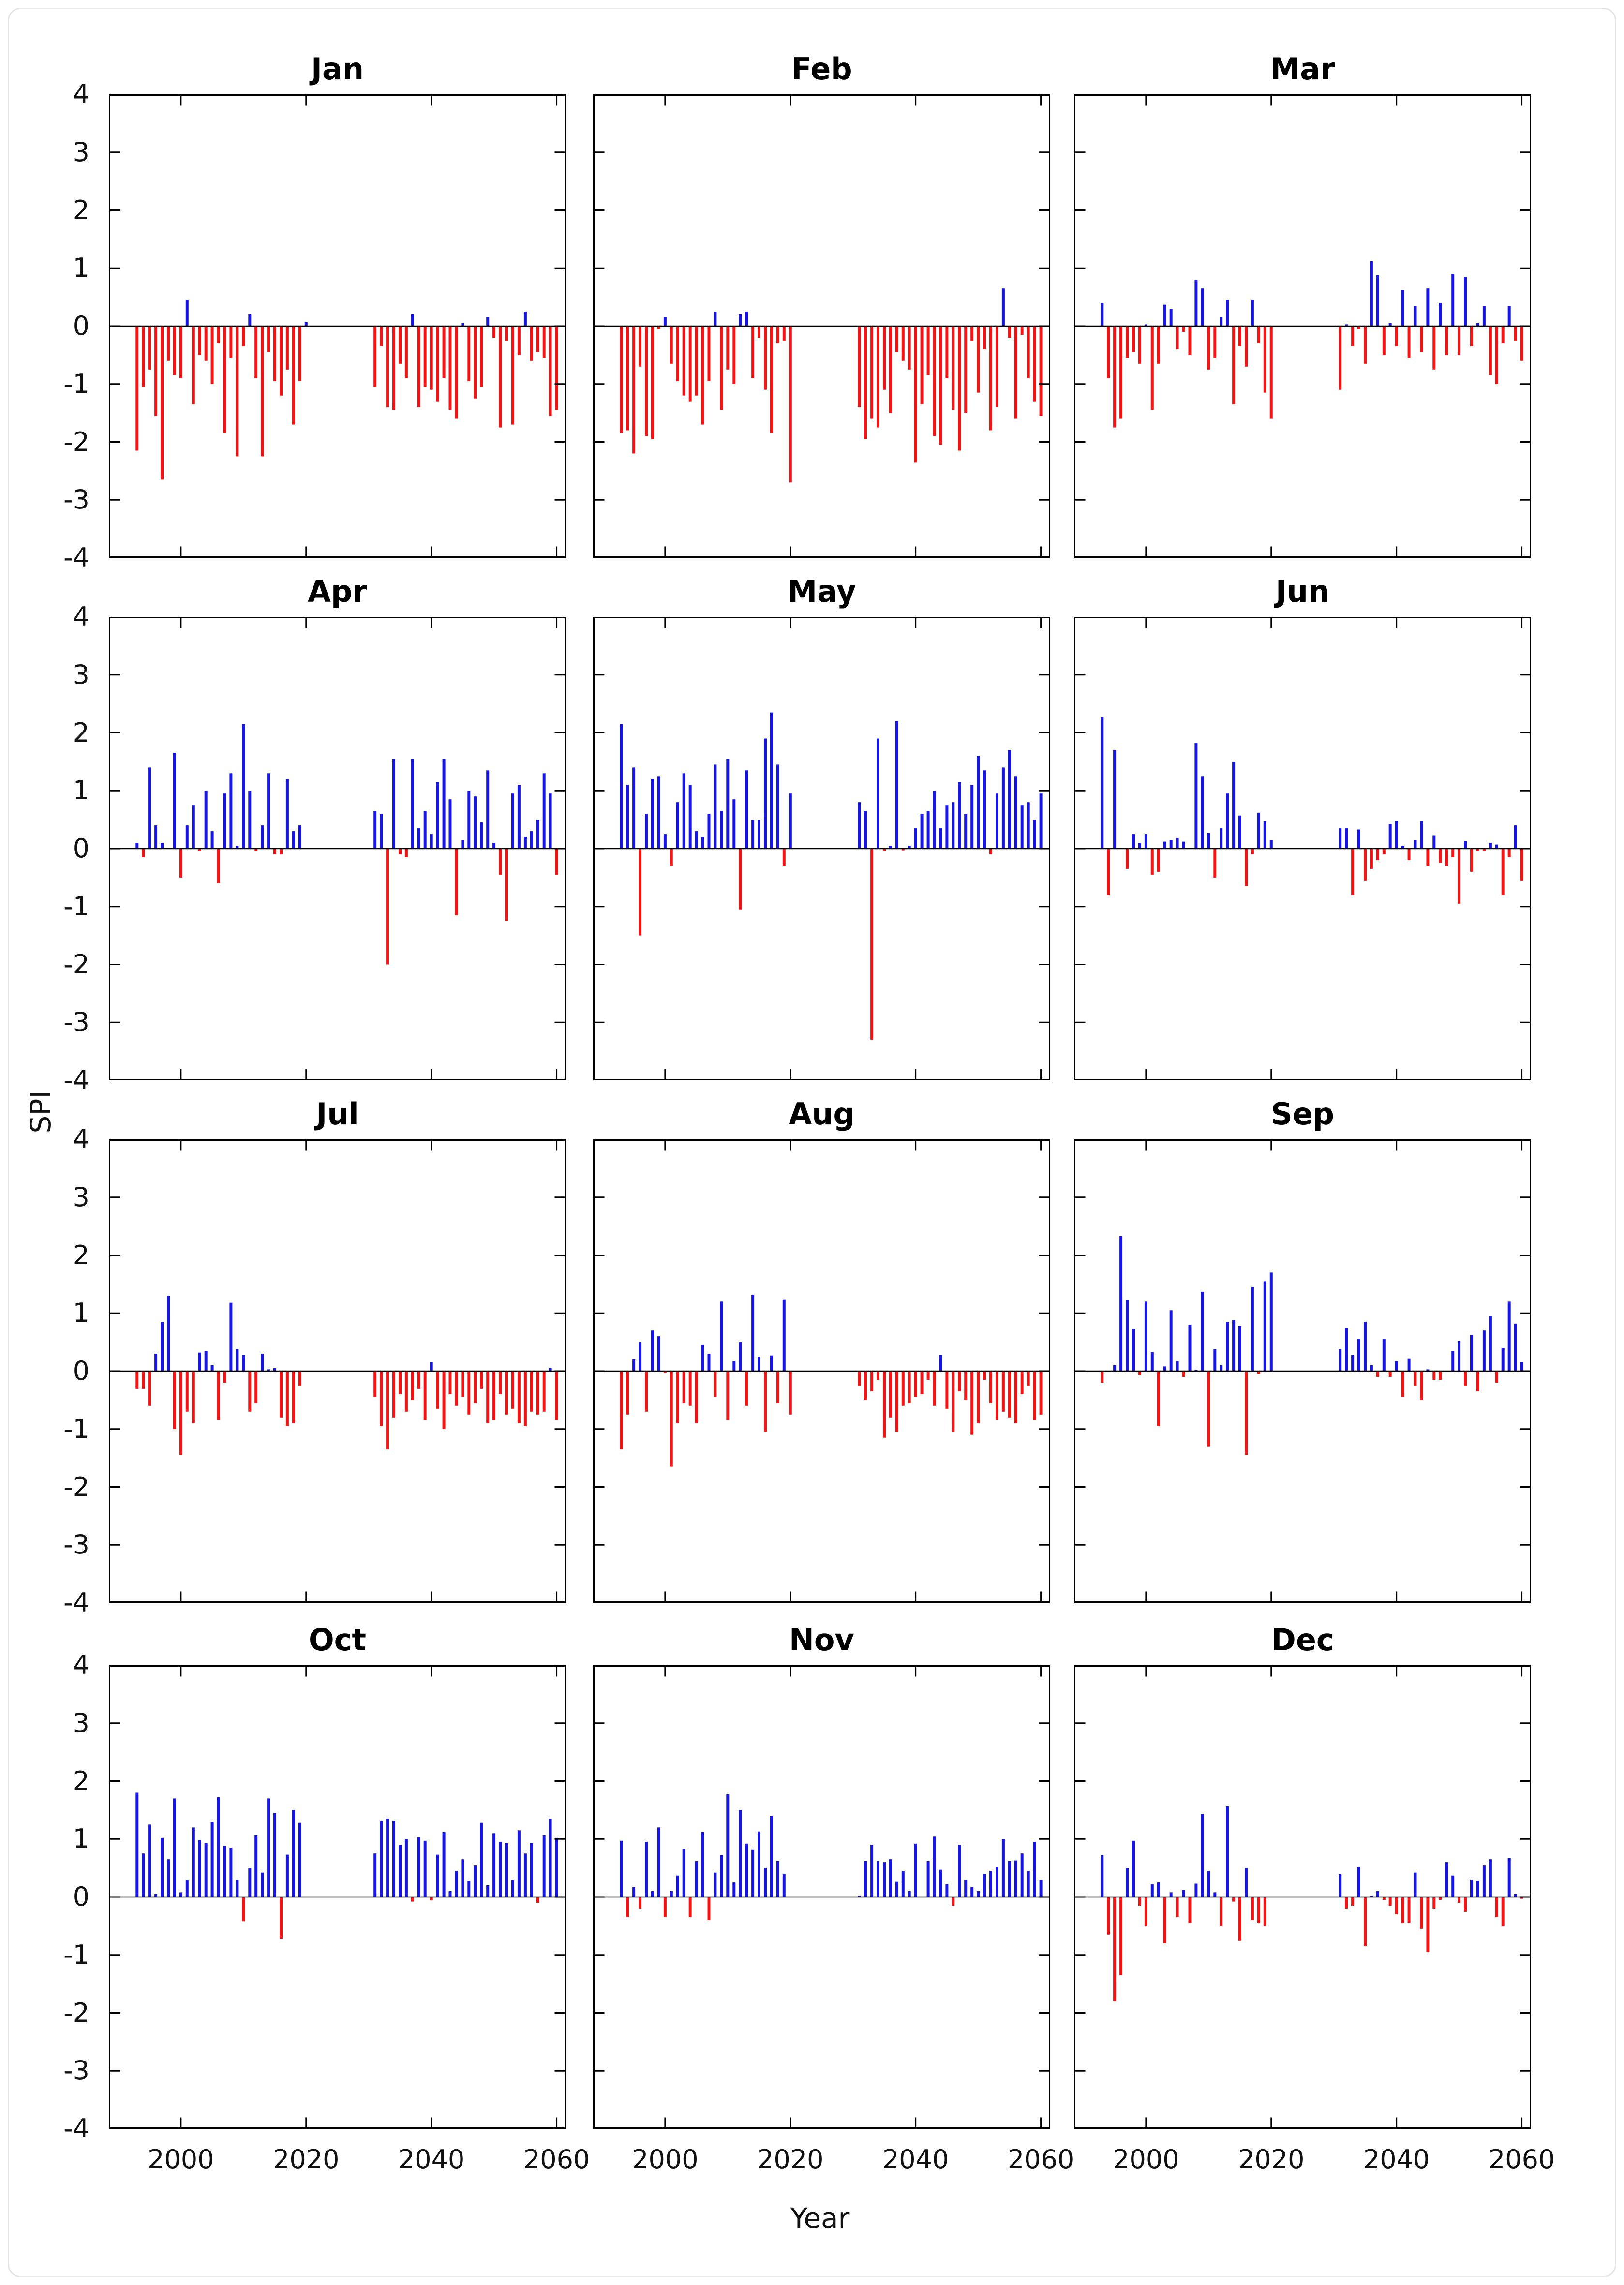  What do you see at coordinates (820, 2218) in the screenshot?
I see `x-axis-label: Year` at bounding box center [820, 2218].